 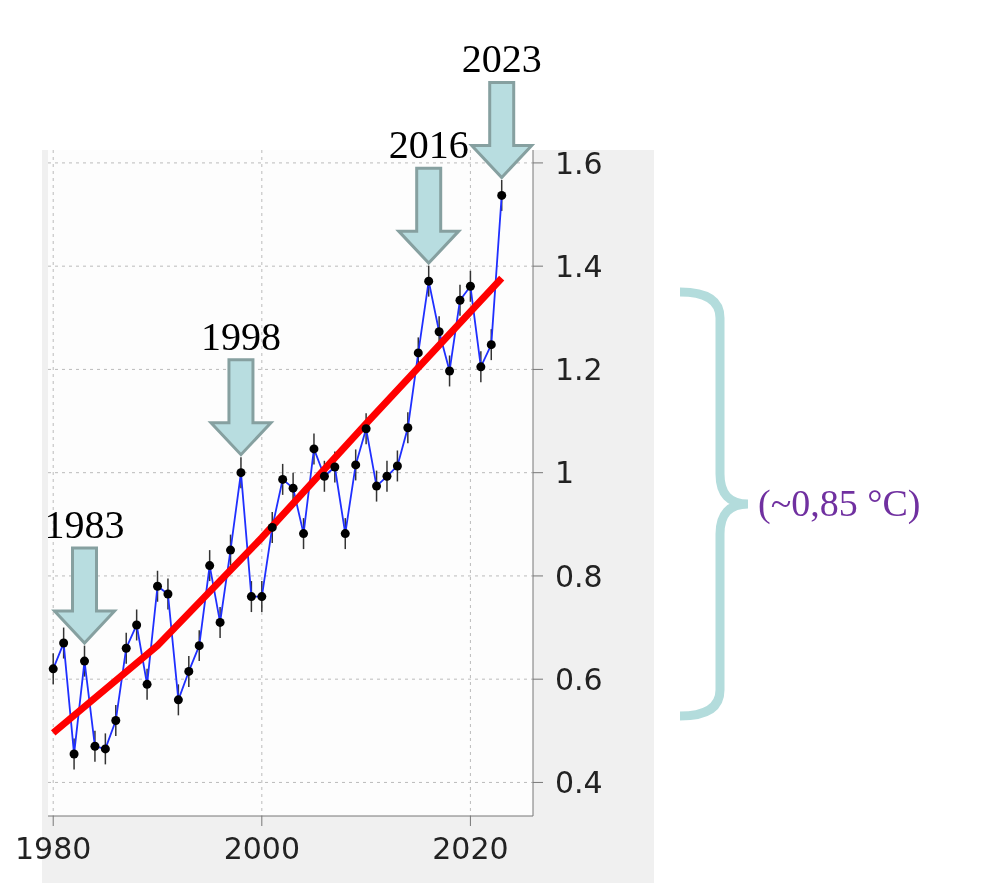 I want to click on y-tick-label: 0.8, so click(x=579, y=576).